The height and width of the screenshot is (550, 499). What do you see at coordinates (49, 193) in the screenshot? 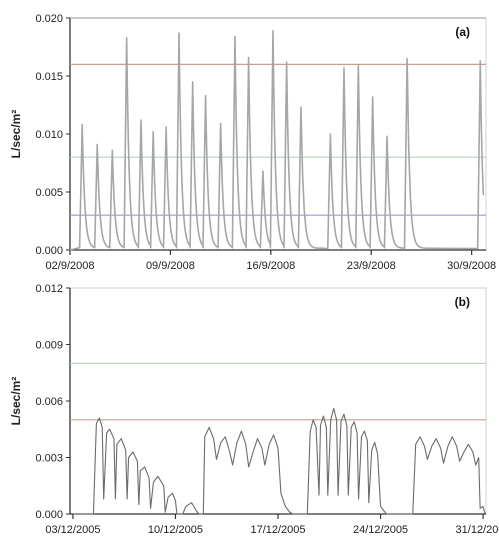
I see `y-tick-label: 0.005` at bounding box center [49, 193].